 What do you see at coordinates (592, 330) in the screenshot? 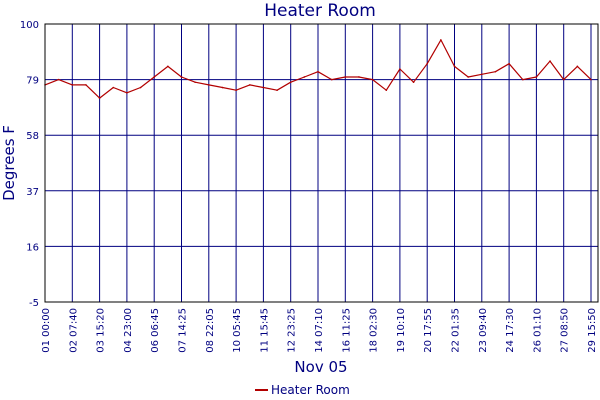
I see `x-tick-label: 29 15:50` at bounding box center [592, 330].